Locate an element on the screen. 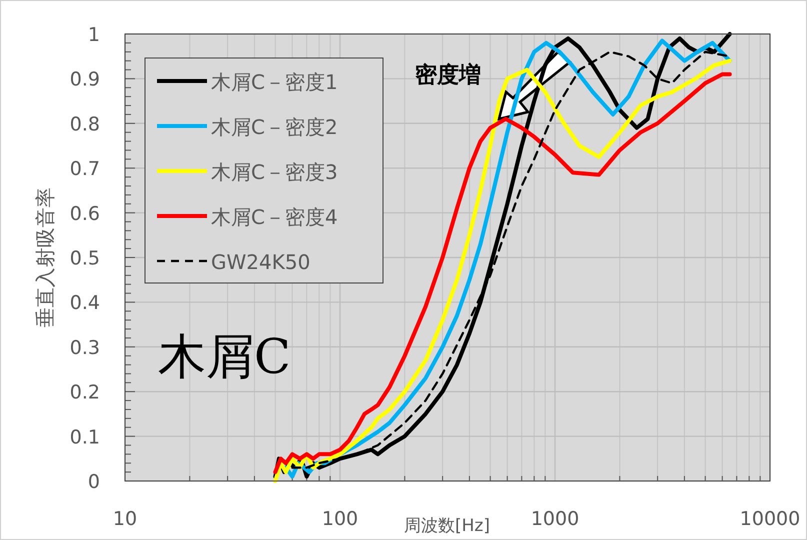 This screenshot has width=807, height=540. y-tick-label: 0.3 is located at coordinates (85, 347).